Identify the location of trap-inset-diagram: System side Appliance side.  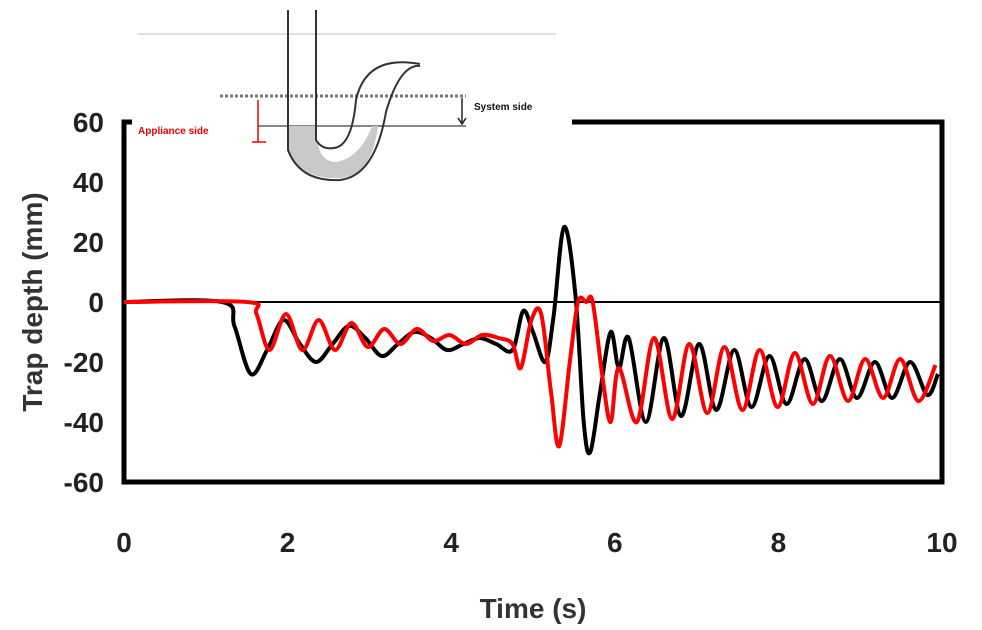
(347, 96).